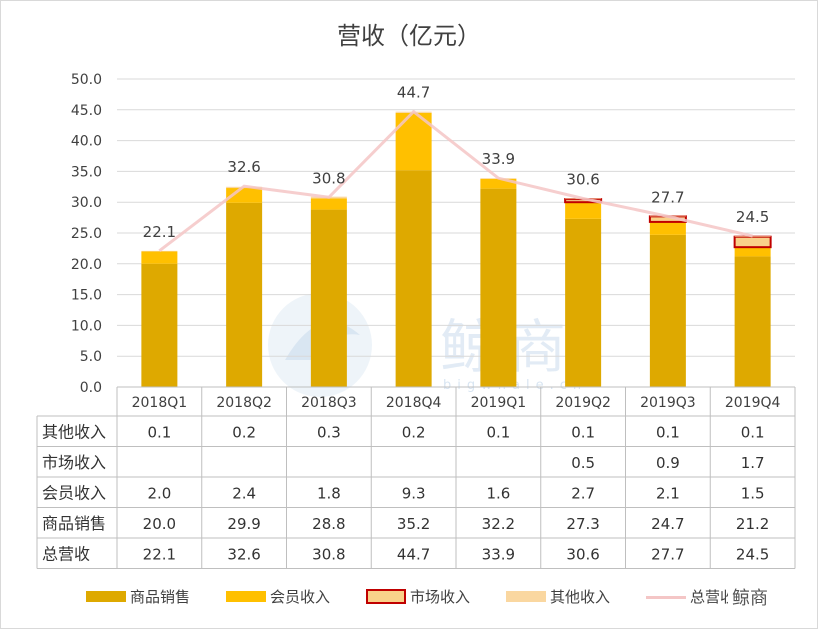  What do you see at coordinates (498, 554) in the screenshot?
I see `table-cell: 33.9` at bounding box center [498, 554].